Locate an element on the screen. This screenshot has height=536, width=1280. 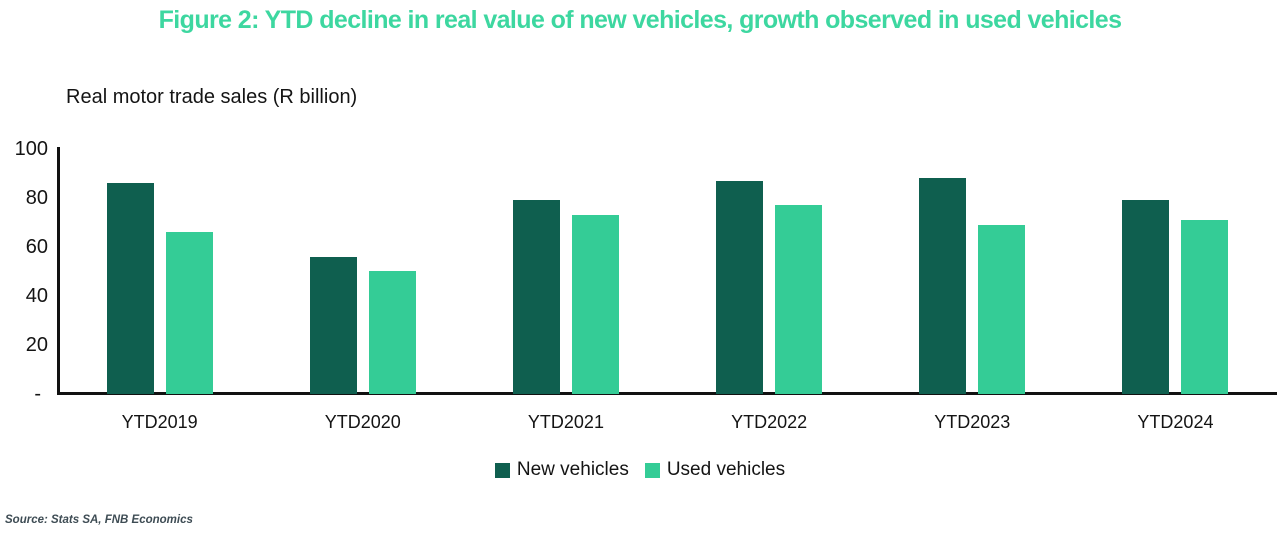
y-axis-tick-labels: 100 80 60 40 20 - is located at coordinates (24, 210).